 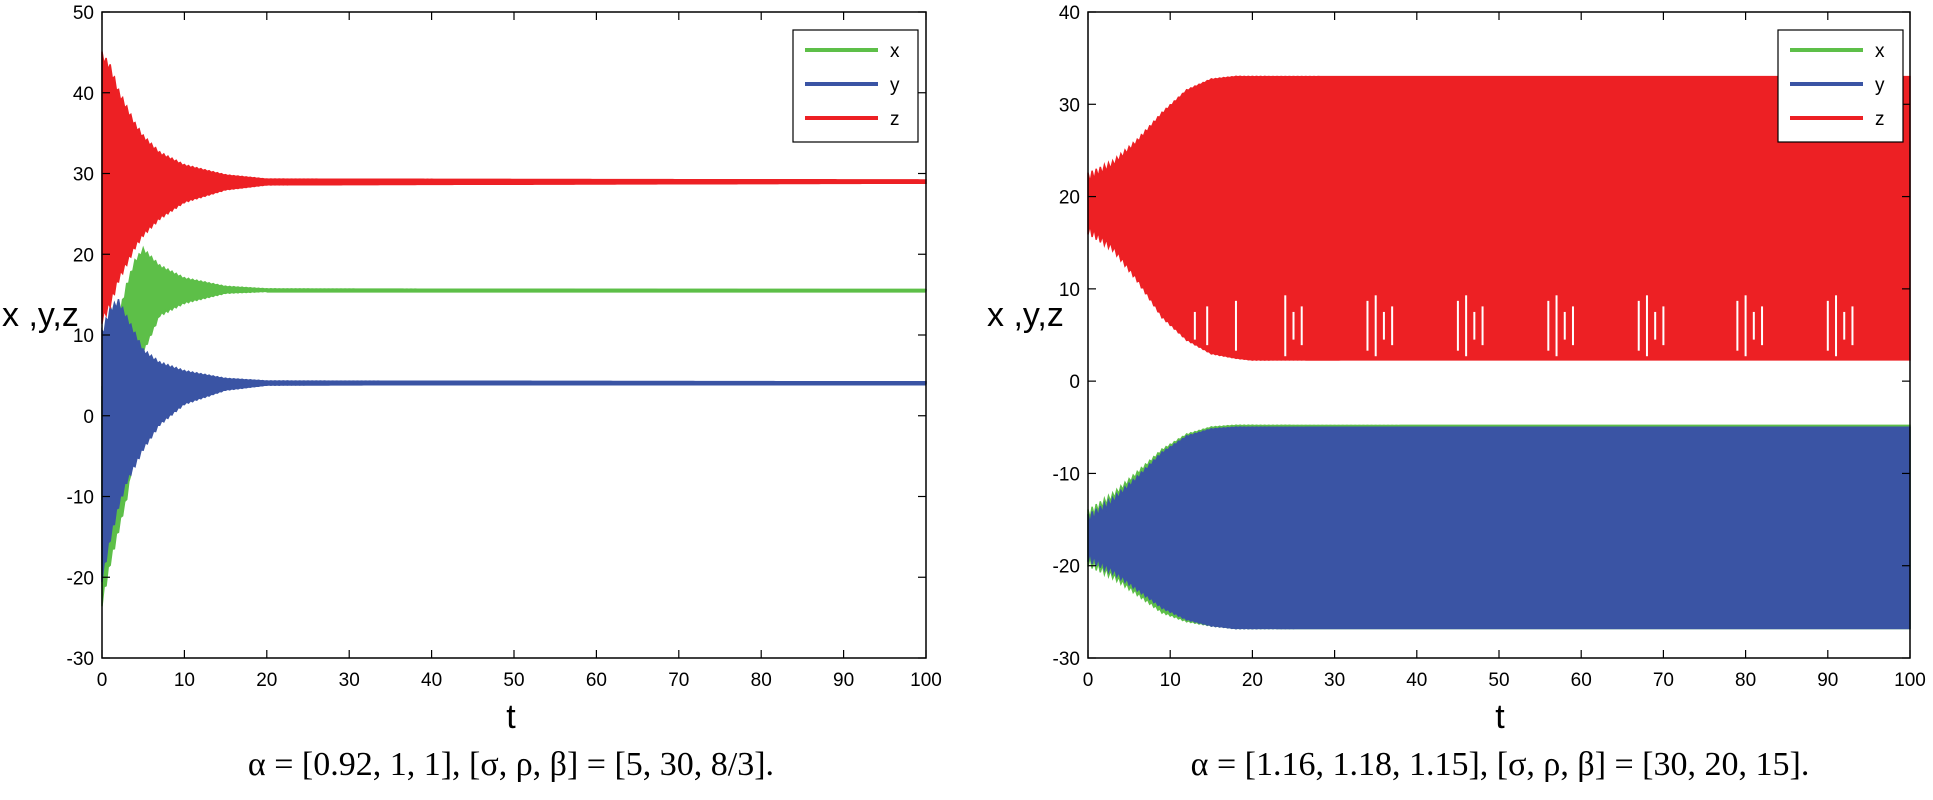 I want to click on chart-left-xtick-label: 90, so click(x=843, y=680).